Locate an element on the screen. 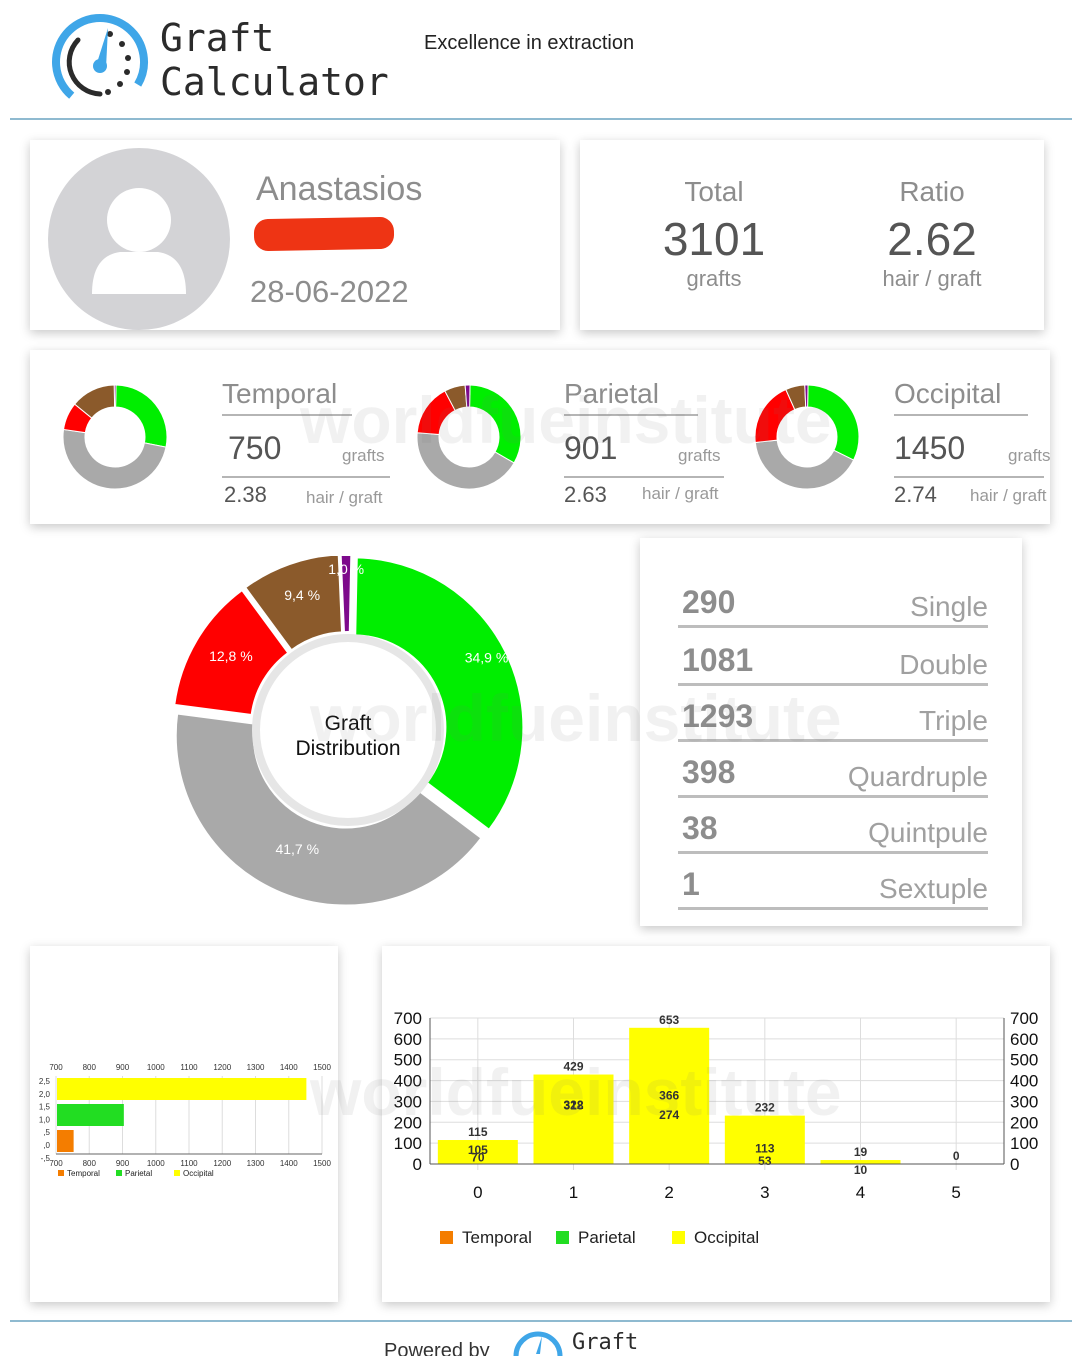  occipital-ratio-unit: hair / graft is located at coordinates (1008, 495).